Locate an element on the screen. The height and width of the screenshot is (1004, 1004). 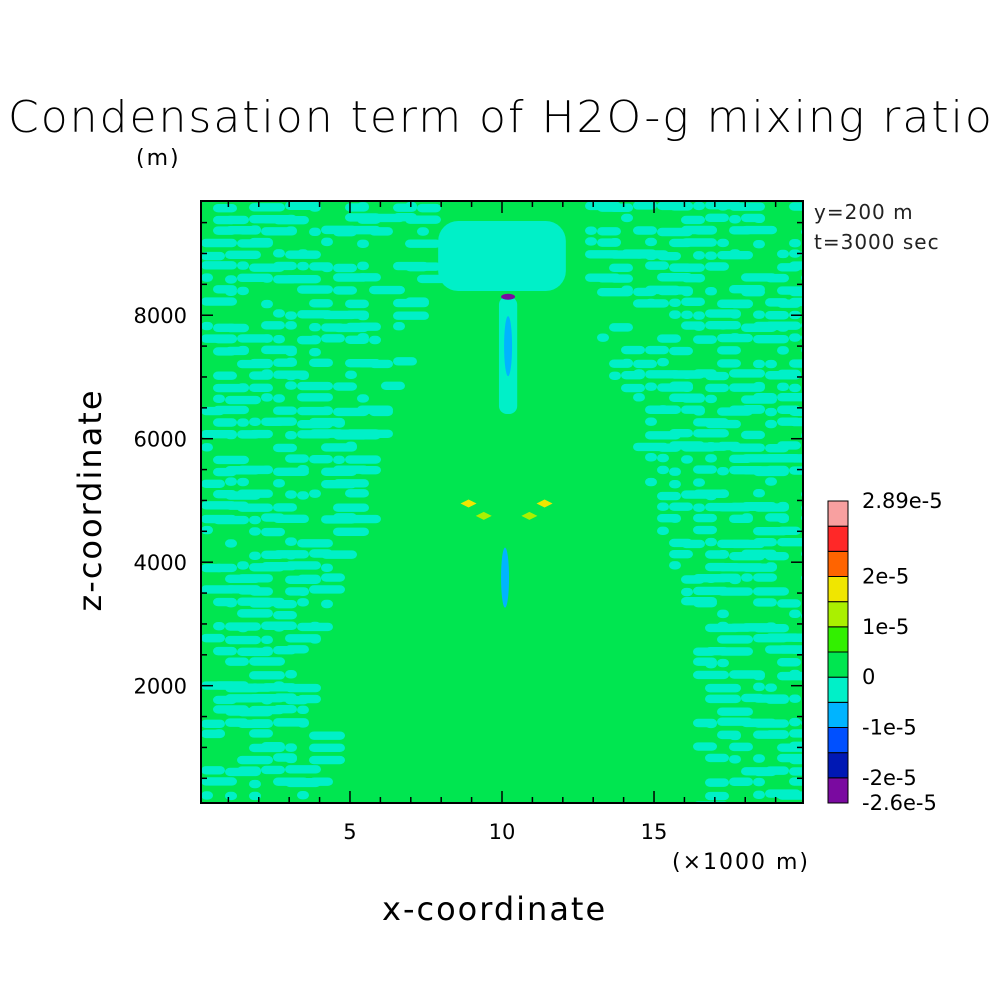
y-tick-label: 2000 is located at coordinates (160, 687).